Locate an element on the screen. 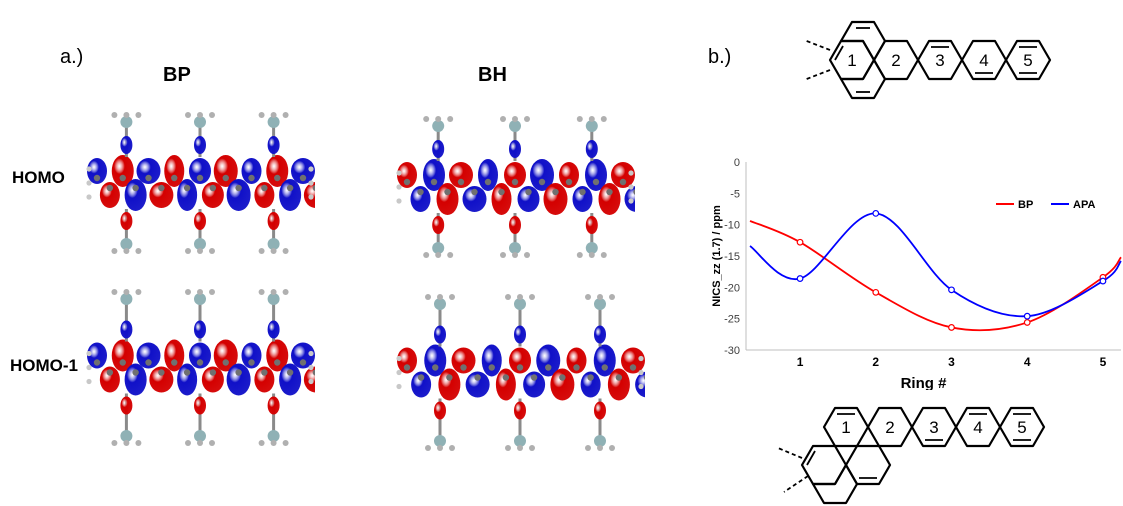 This screenshot has height=506, width=1123. data-point-apa is located at coordinates (1027, 316).